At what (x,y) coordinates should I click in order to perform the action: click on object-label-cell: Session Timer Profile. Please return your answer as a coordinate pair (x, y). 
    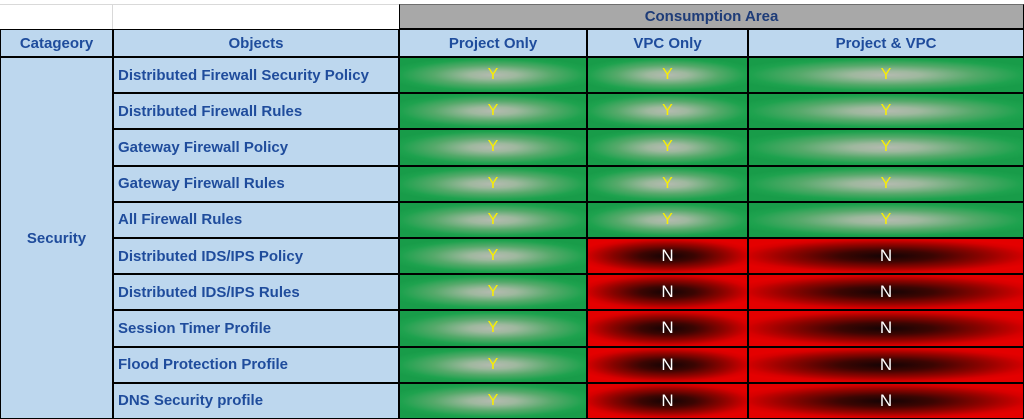
    Looking at the image, I should click on (256, 328).